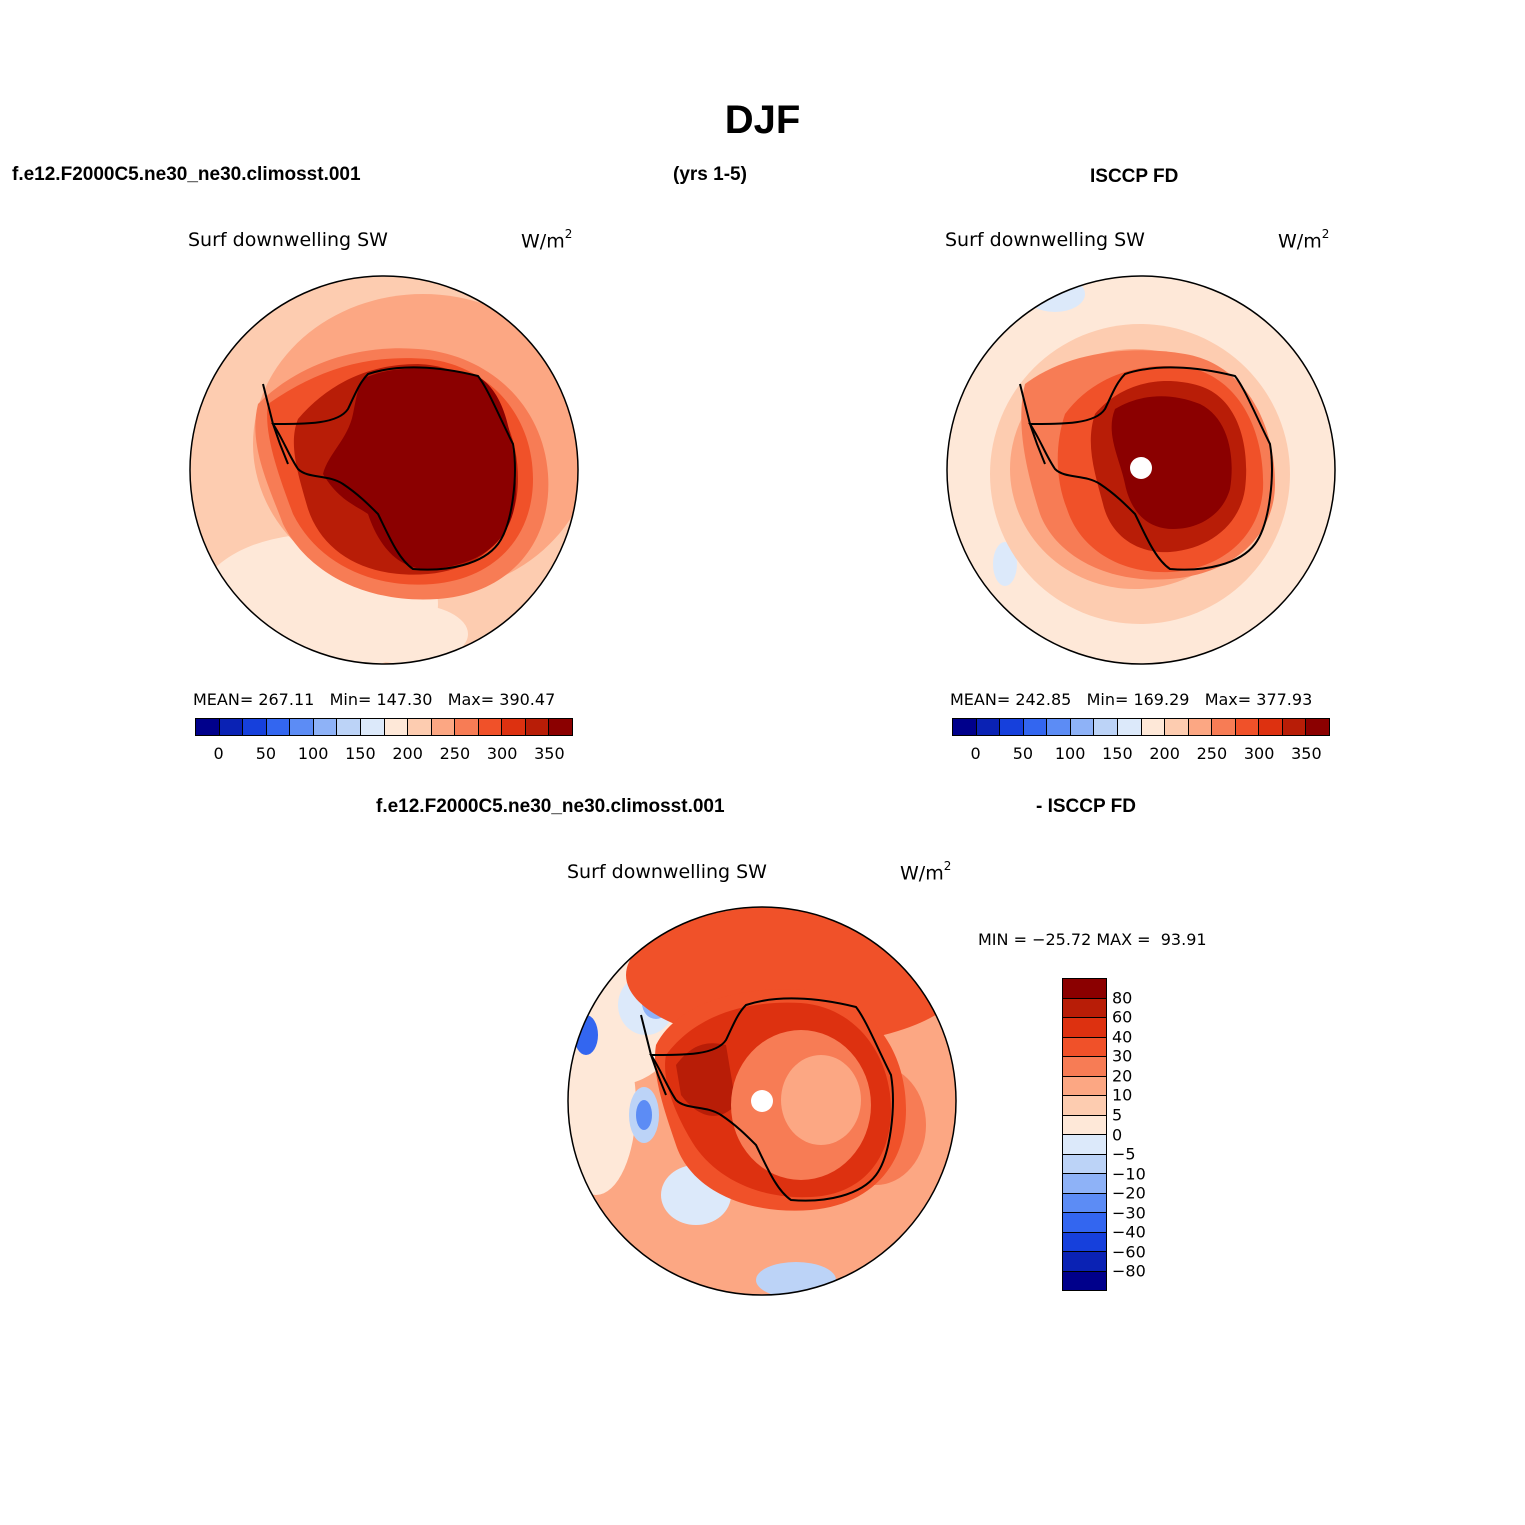 The image size is (1525, 1525). What do you see at coordinates (1142, 1134) in the screenshot?
I see `diff-colorbar-ticks: 80 60 40 30 20 10 5 0 −5 −10 −20 −30 −40 −60 −80` at bounding box center [1142, 1134].